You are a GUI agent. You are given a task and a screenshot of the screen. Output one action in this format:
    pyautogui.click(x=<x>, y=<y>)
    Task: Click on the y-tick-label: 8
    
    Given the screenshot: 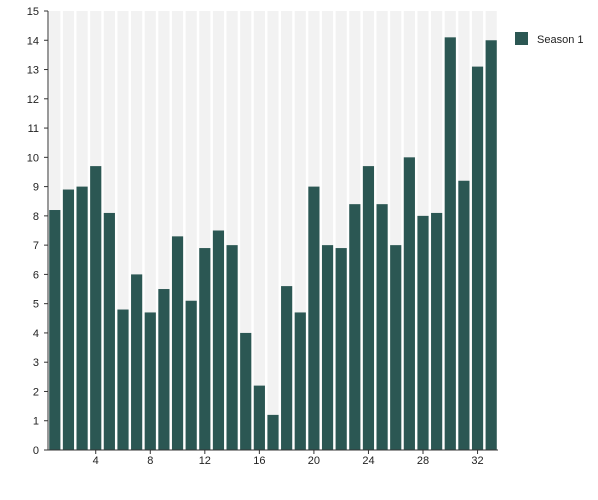 What is the action you would take?
    pyautogui.click(x=36, y=217)
    